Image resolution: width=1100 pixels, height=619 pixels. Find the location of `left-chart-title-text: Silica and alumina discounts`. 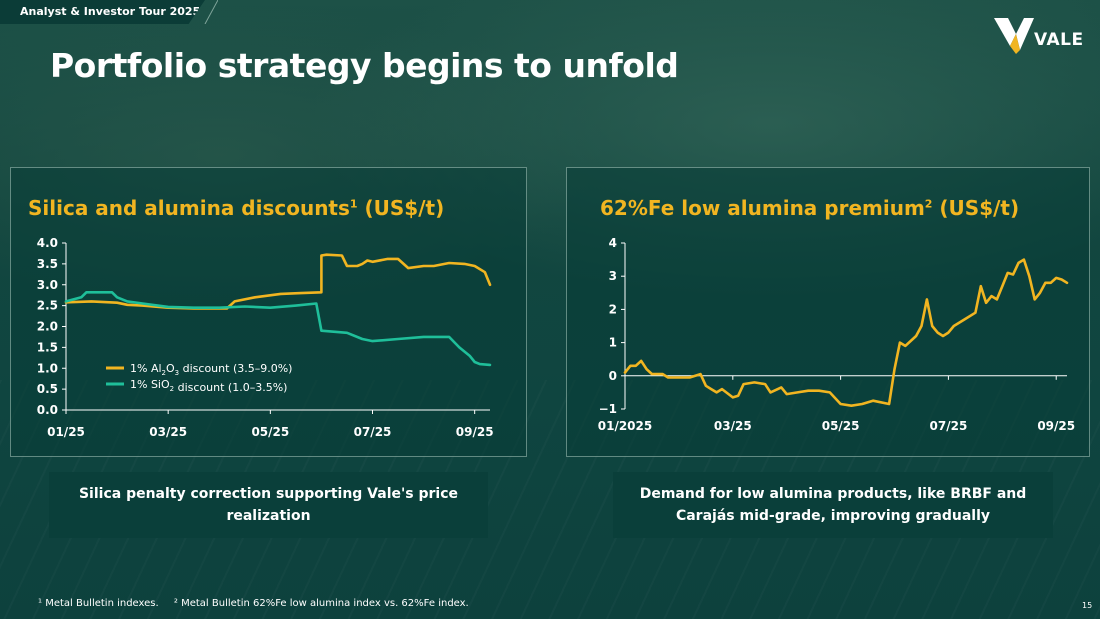

left-chart-title-text: Silica and alumina discounts is located at coordinates (189, 208).